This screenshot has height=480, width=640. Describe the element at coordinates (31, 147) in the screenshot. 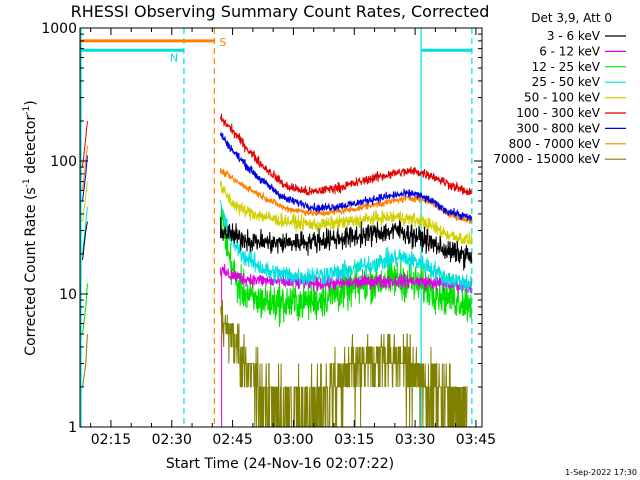

I see `y-axis-label-mid: detector` at that location.